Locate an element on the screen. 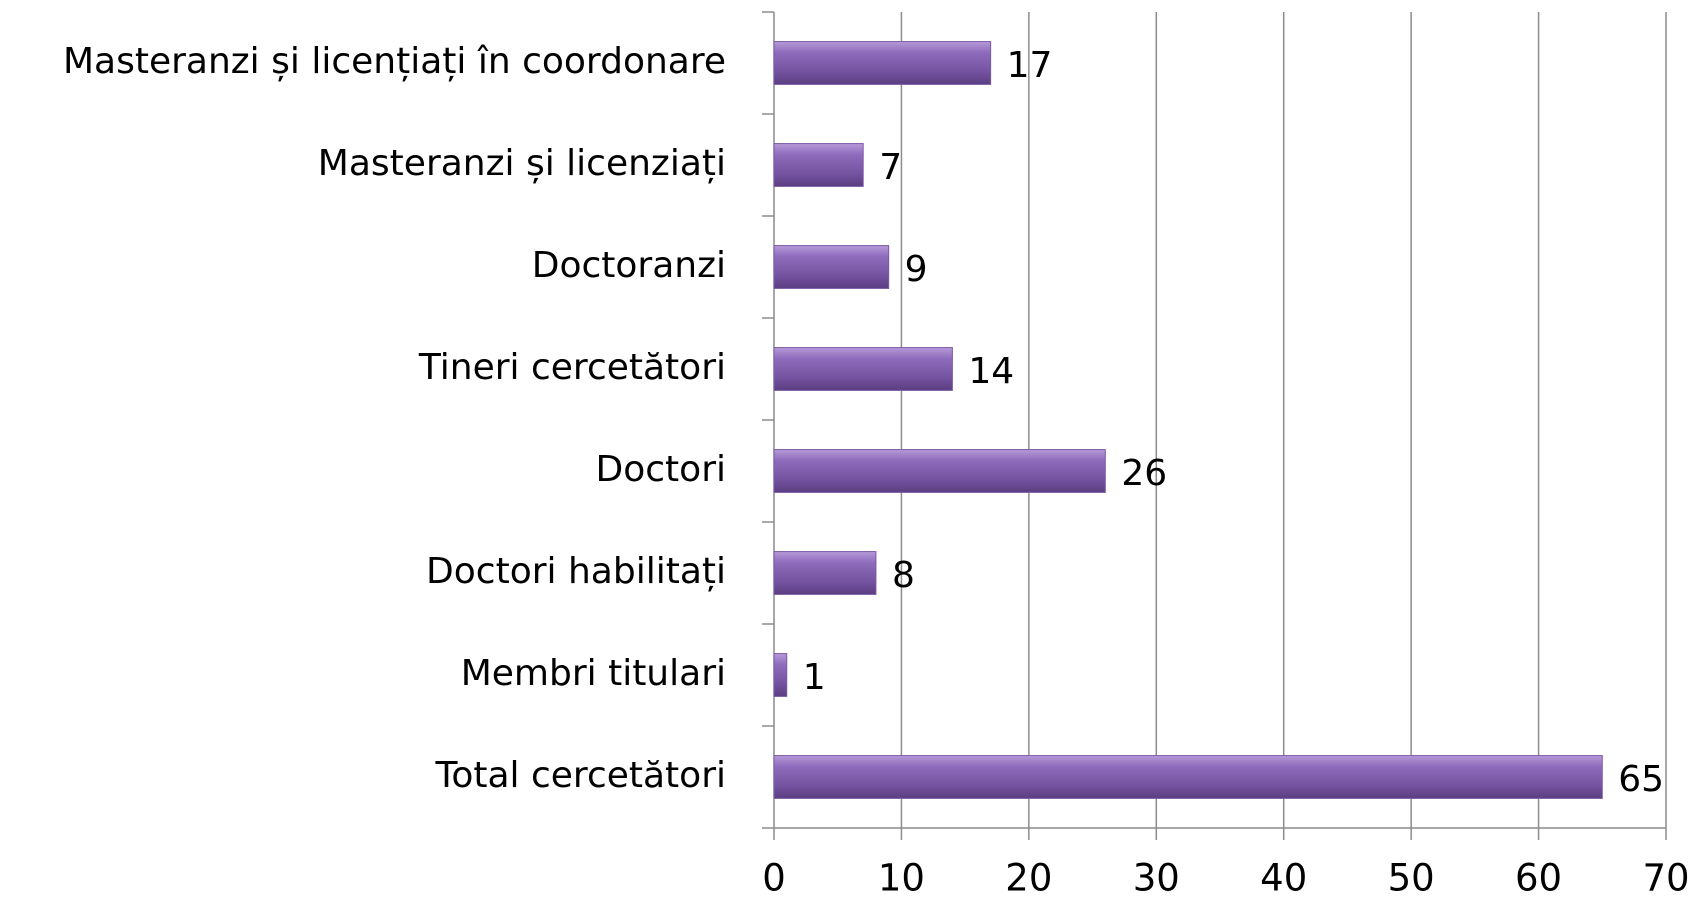 The image size is (1696, 907). y-tick-label: Total cercetători is located at coordinates (580, 775).